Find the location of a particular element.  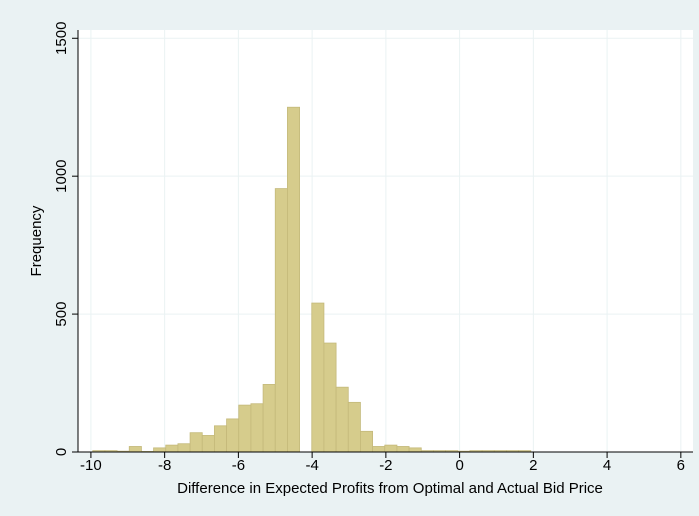

x-tick-label: 2 is located at coordinates (533, 465).